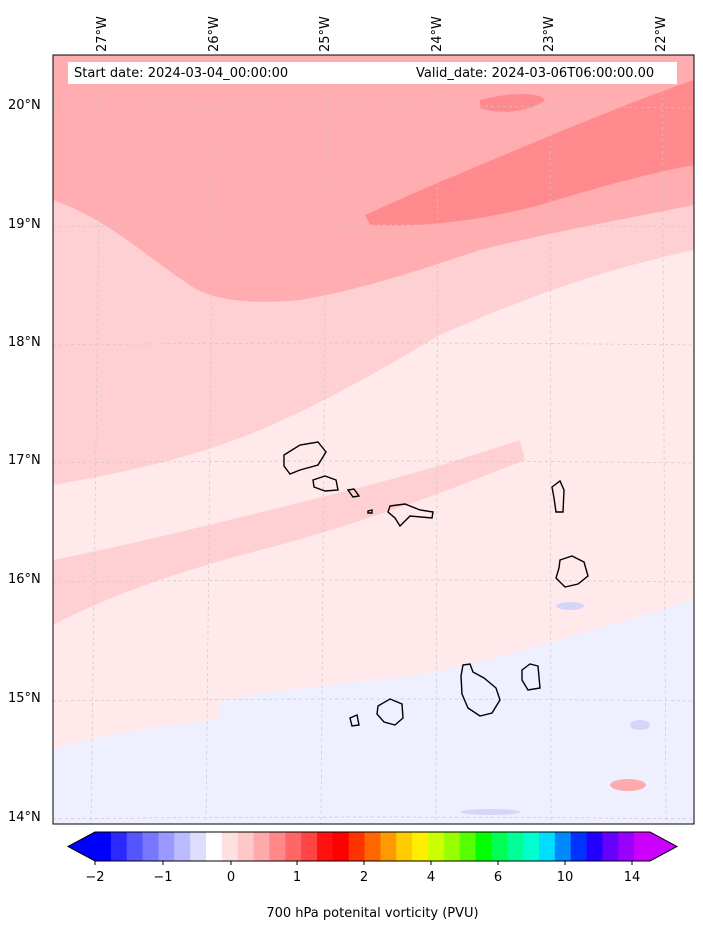 The width and height of the screenshot is (703, 935). Describe the element at coordinates (436, 584) in the screenshot. I see `coastlines` at that location.